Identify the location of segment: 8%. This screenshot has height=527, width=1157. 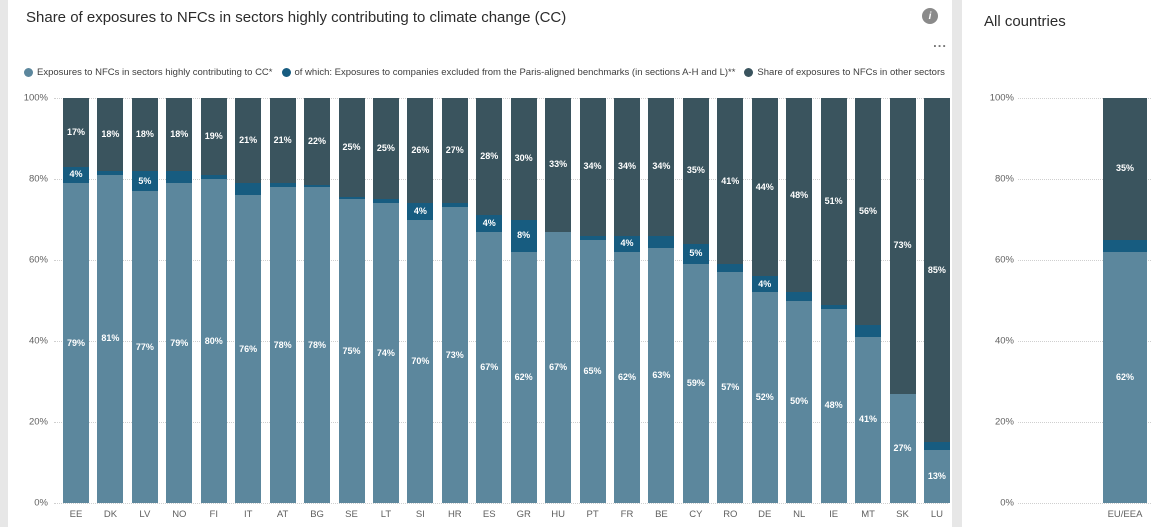
(523, 235).